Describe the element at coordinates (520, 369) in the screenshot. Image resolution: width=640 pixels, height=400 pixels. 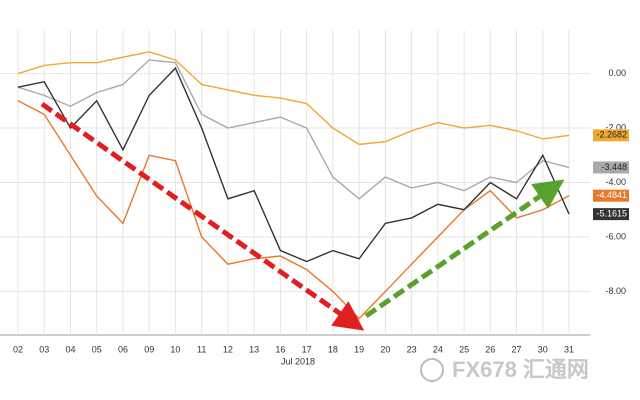
I see `watermark: FX678 汇通网` at that location.